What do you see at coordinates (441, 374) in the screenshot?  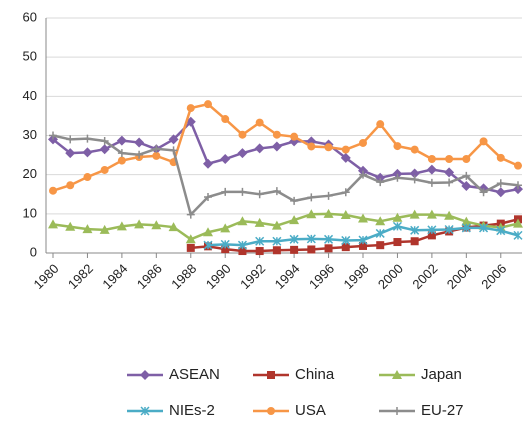 I see `legend-label: Japan` at bounding box center [441, 374].